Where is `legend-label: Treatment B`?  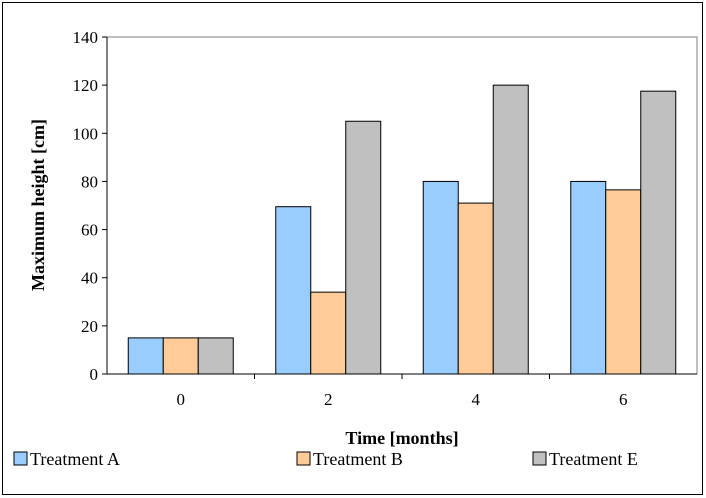 legend-label: Treatment B is located at coordinates (358, 459).